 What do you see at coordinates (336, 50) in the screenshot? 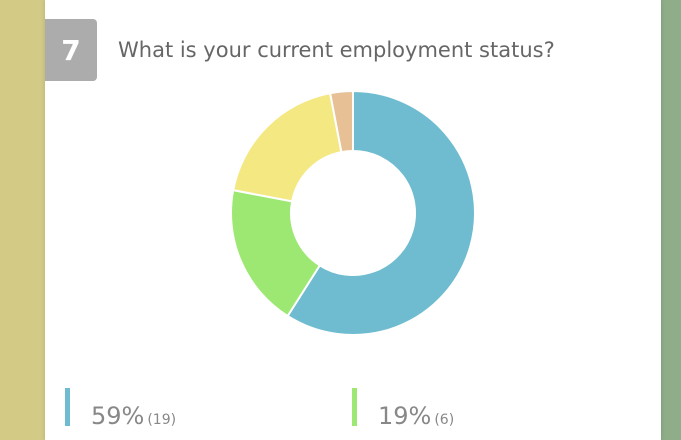
I see `question-text: What is your current employment status?` at bounding box center [336, 50].